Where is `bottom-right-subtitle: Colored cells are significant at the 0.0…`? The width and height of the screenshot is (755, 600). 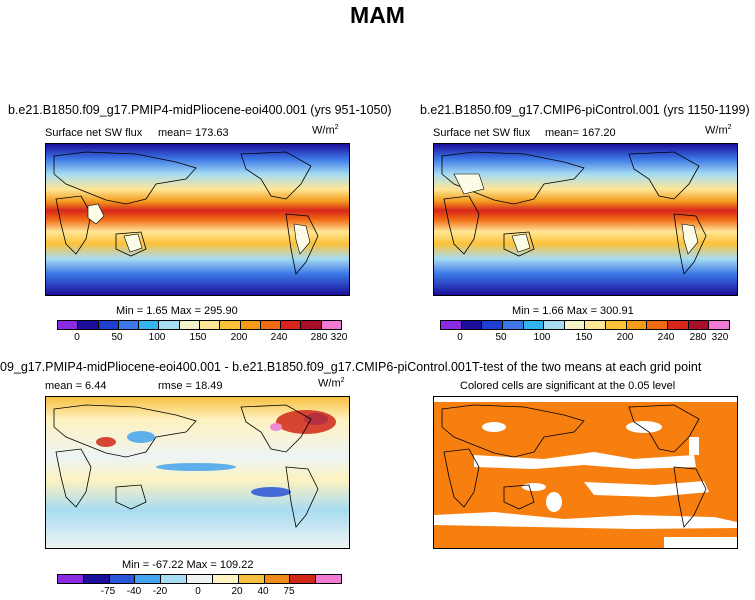
bottom-right-subtitle: Colored cells are significant at the 0.0… is located at coordinates (568, 386).